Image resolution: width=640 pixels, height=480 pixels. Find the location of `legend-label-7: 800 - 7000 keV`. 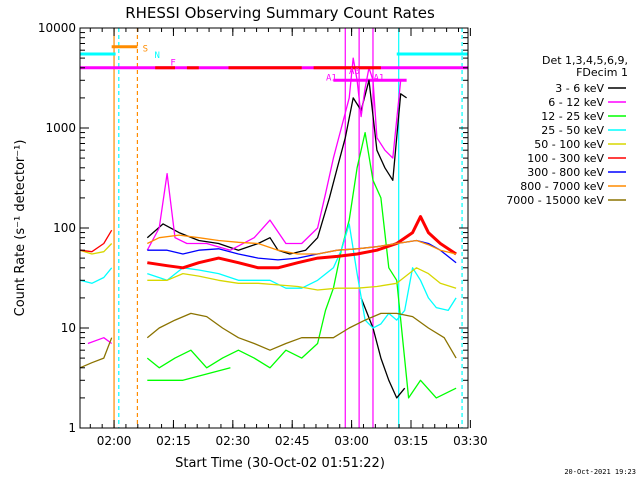

legend-label-7: 800 - 7000 keV is located at coordinates (562, 186).